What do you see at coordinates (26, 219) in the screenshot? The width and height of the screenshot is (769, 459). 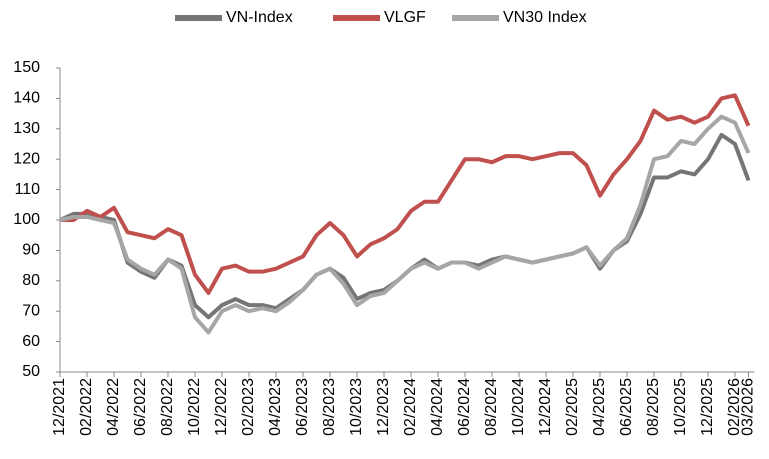 I see `y-tick-label: 100` at bounding box center [26, 219].